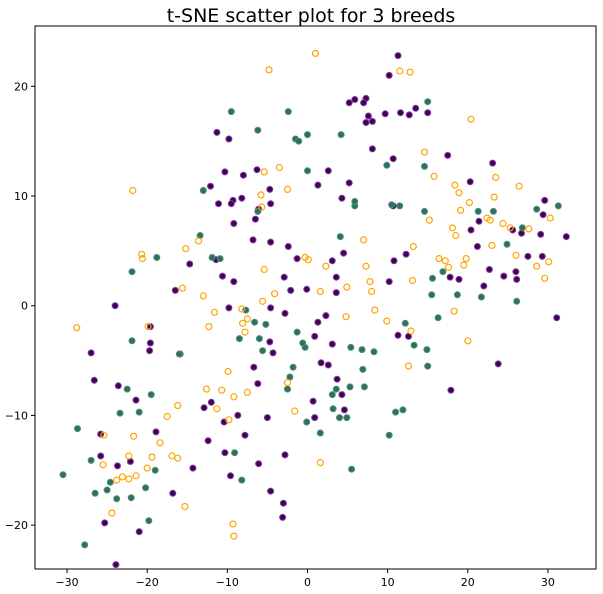  I want to click on x-tick-label: 10, so click(388, 582).